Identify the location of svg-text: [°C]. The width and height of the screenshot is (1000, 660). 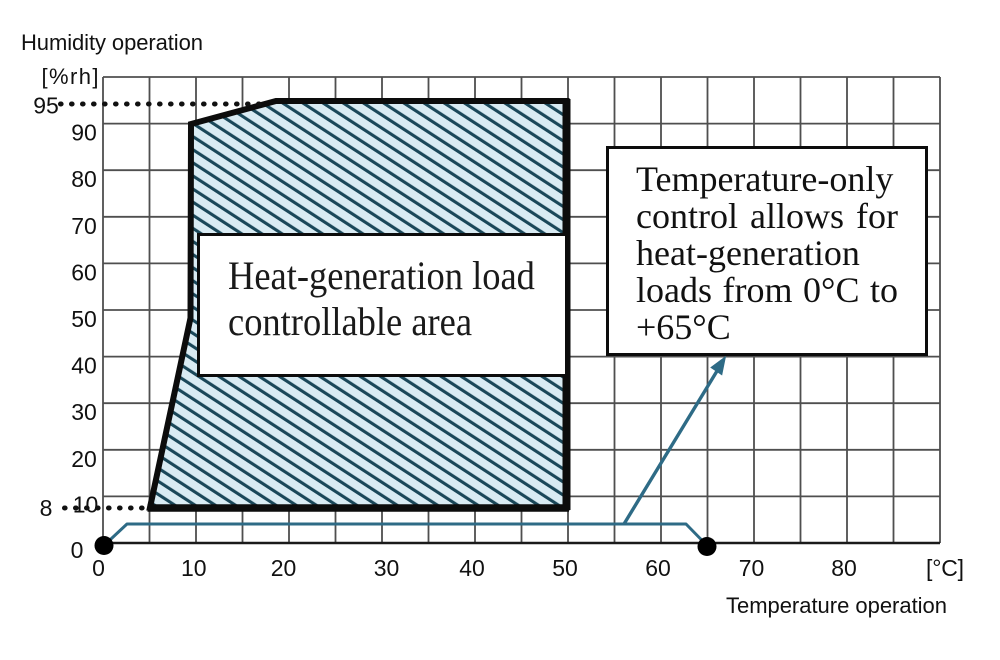
(945, 568).